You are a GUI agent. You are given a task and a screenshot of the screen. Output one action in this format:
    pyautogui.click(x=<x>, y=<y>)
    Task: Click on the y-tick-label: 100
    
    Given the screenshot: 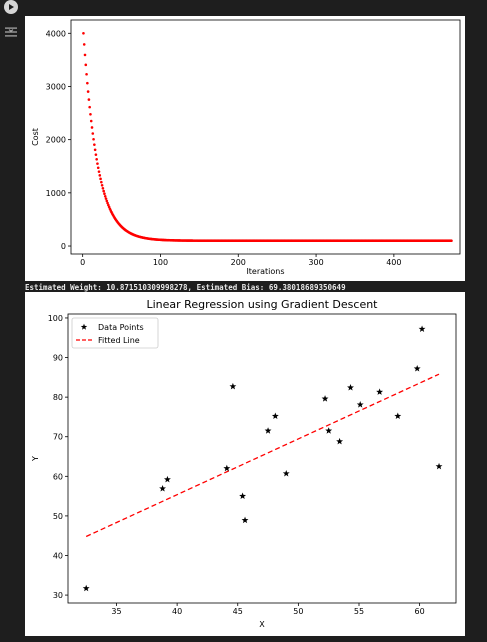 What is the action you would take?
    pyautogui.click(x=55, y=318)
    